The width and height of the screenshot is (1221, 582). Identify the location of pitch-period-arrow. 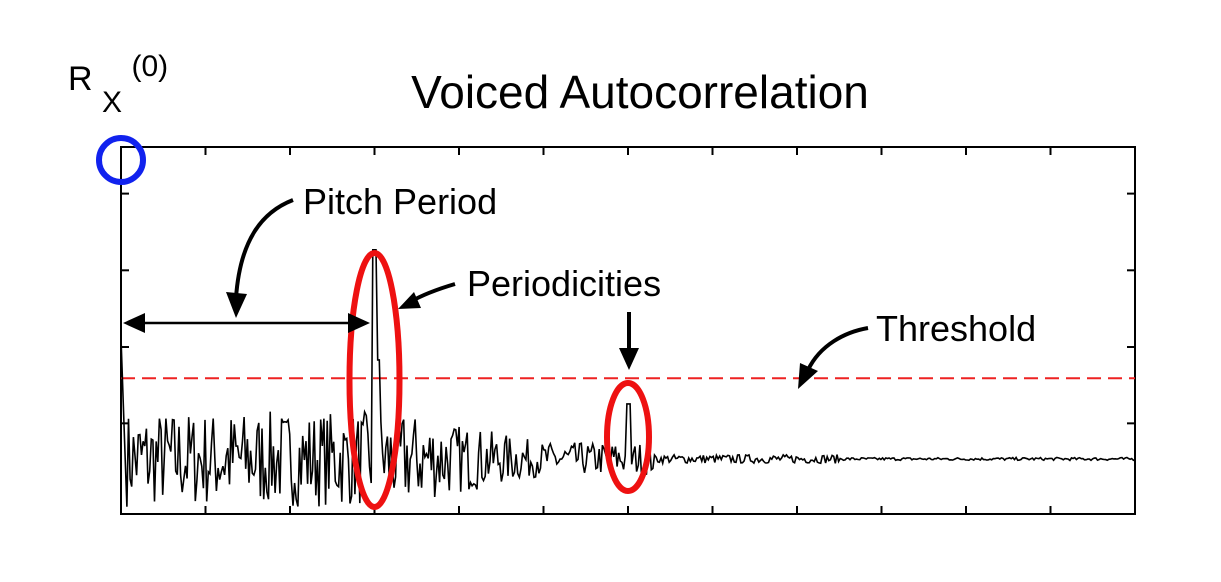
(246, 323).